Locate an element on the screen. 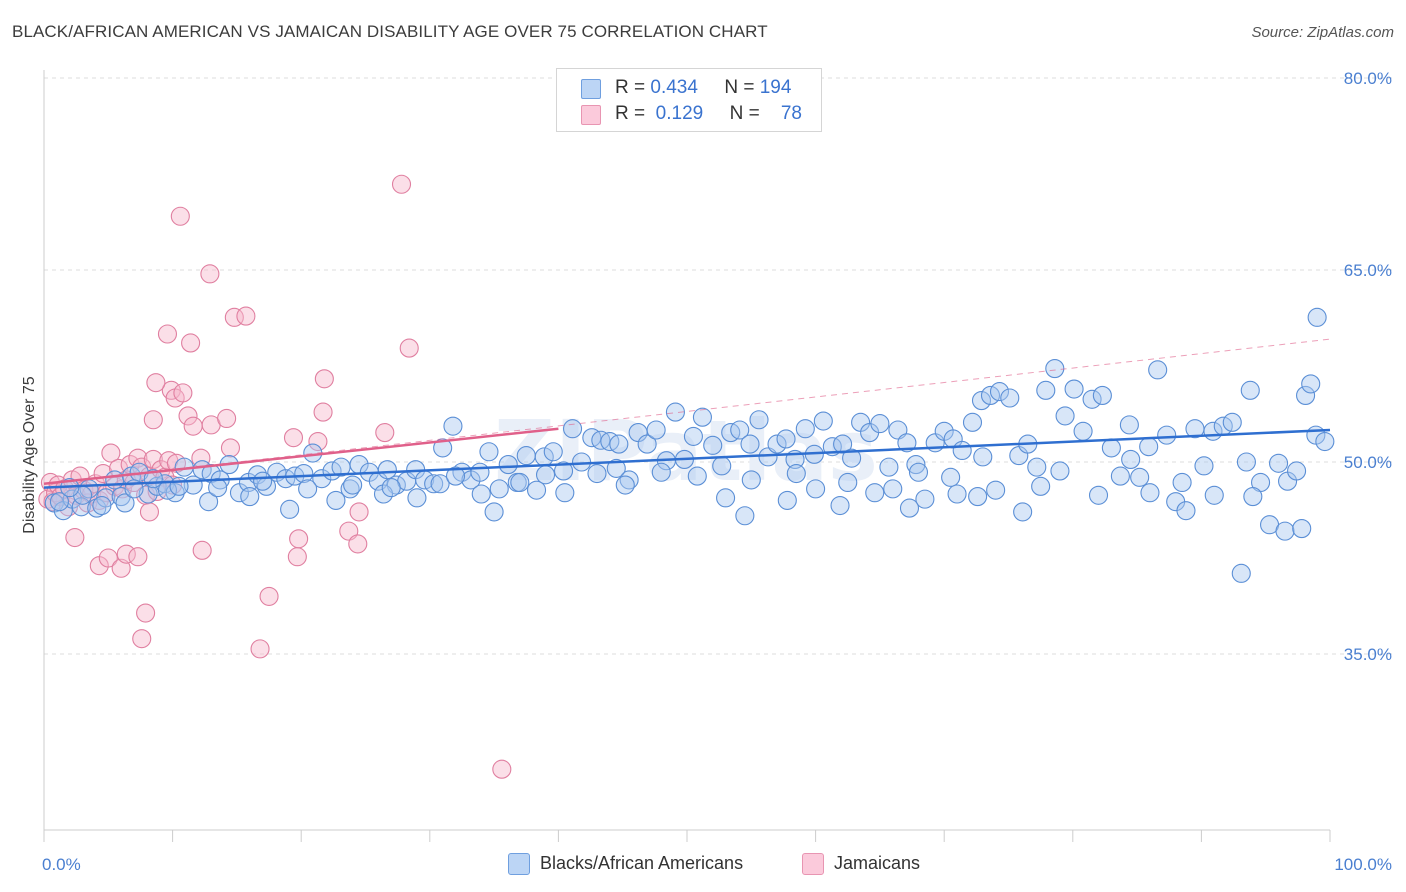 This screenshot has width=1406, height=892. legend-n-value: 78 is located at coordinates (791, 113).